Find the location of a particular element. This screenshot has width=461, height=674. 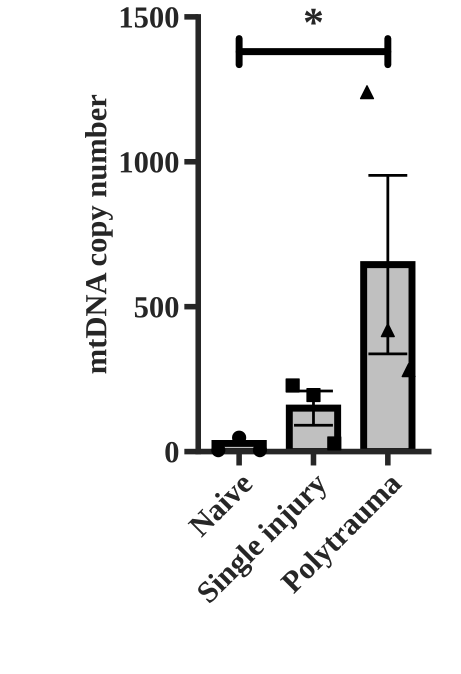

y-tick-label: 1000 is located at coordinates (149, 162).